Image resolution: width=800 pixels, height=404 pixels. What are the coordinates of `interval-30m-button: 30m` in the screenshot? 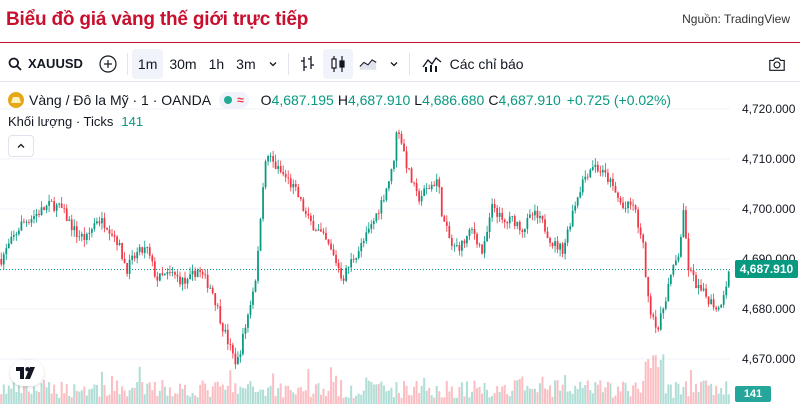 It's located at (183, 63).